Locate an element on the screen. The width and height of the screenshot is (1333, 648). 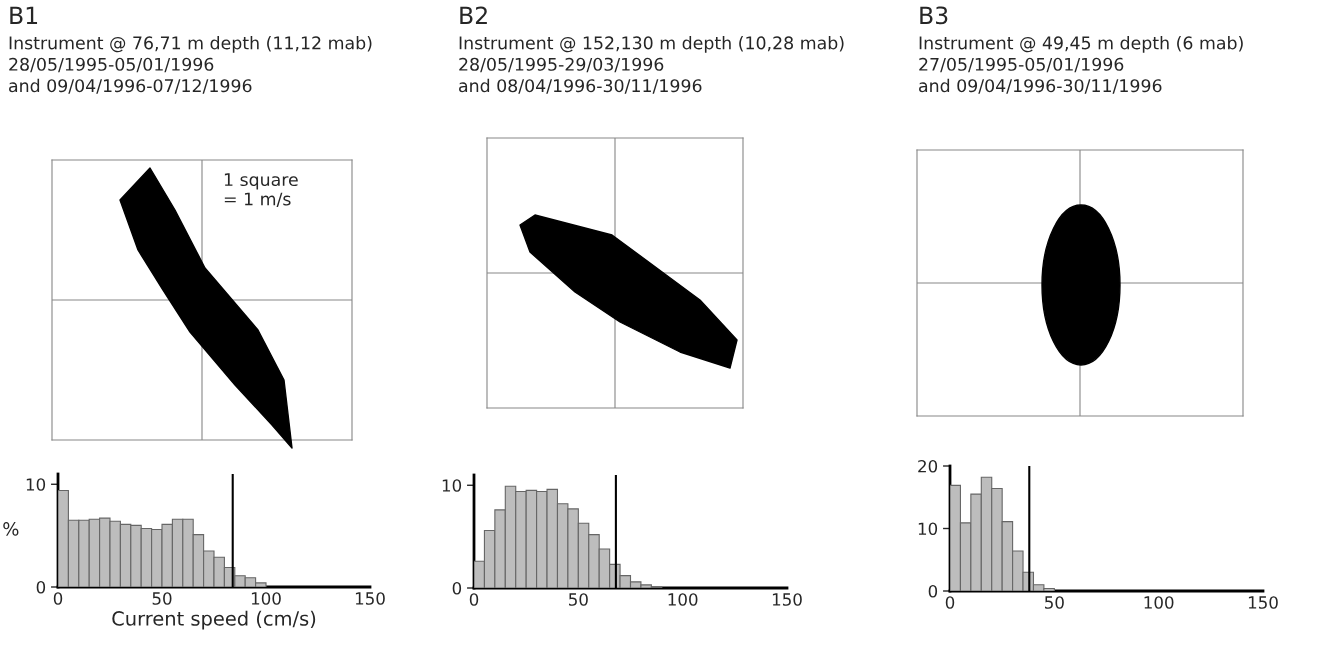
text: Instrument @ 49,45 m depth (6 mab) 27/05/1995-05/01/1996 and 09/04/1996-30/11/1996 is located at coordinates (1081, 65).